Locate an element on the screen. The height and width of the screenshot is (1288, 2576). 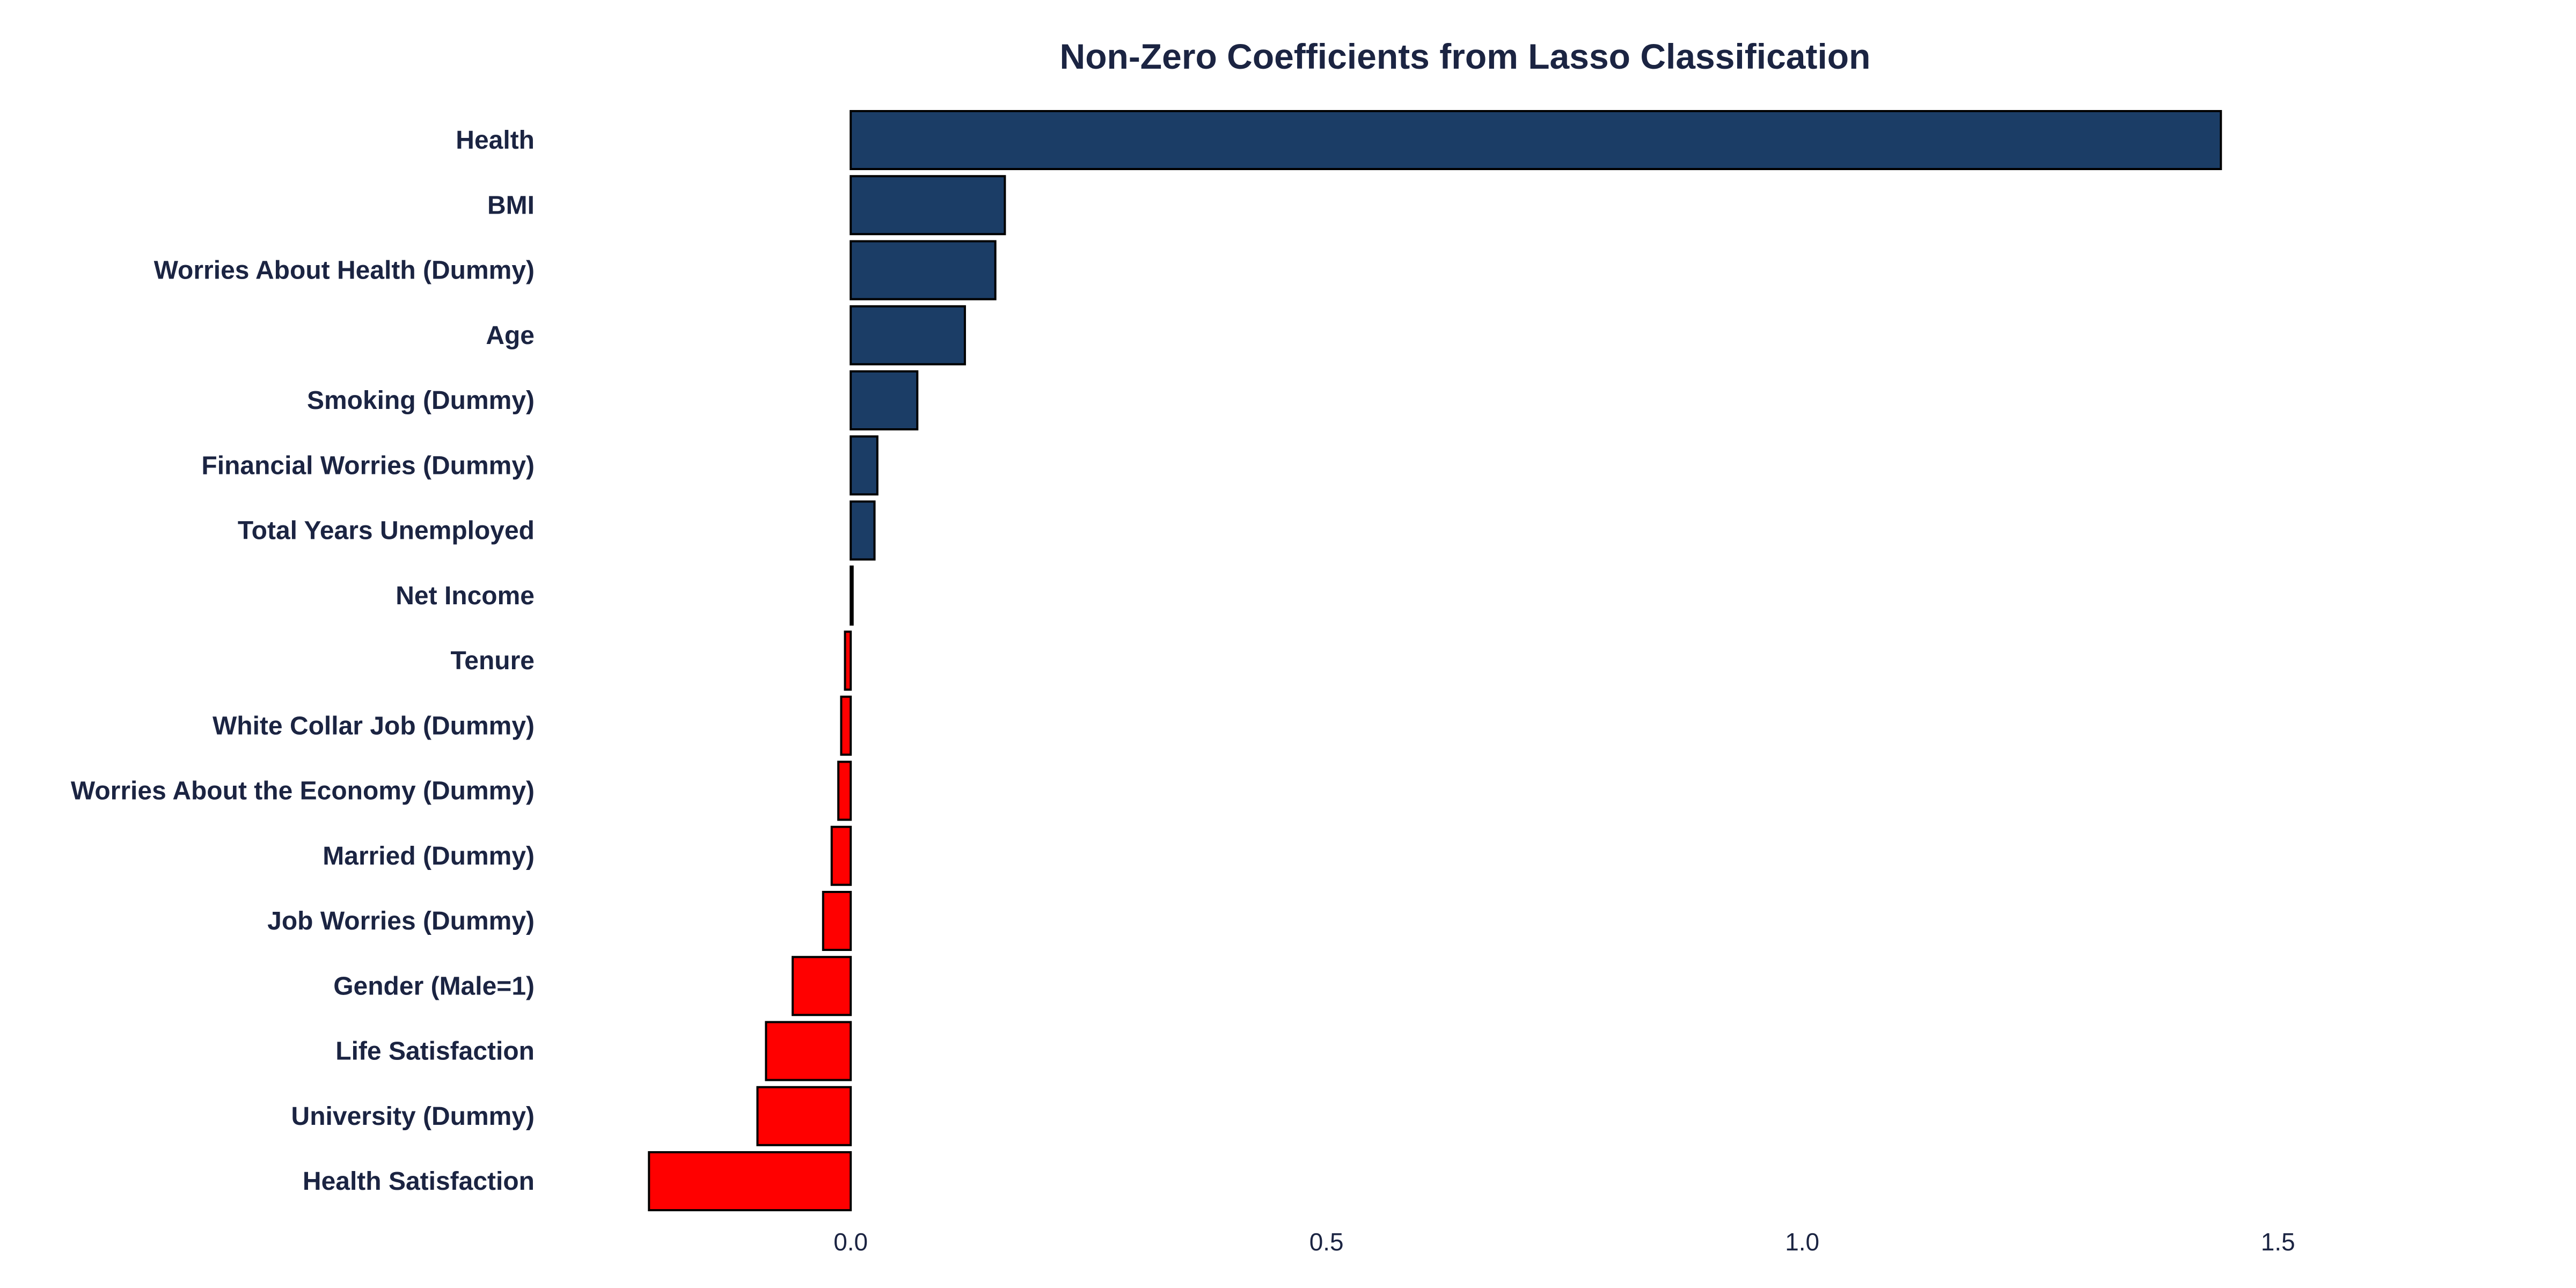
bar-worries-about-the-economy-dummy is located at coordinates (844, 790).